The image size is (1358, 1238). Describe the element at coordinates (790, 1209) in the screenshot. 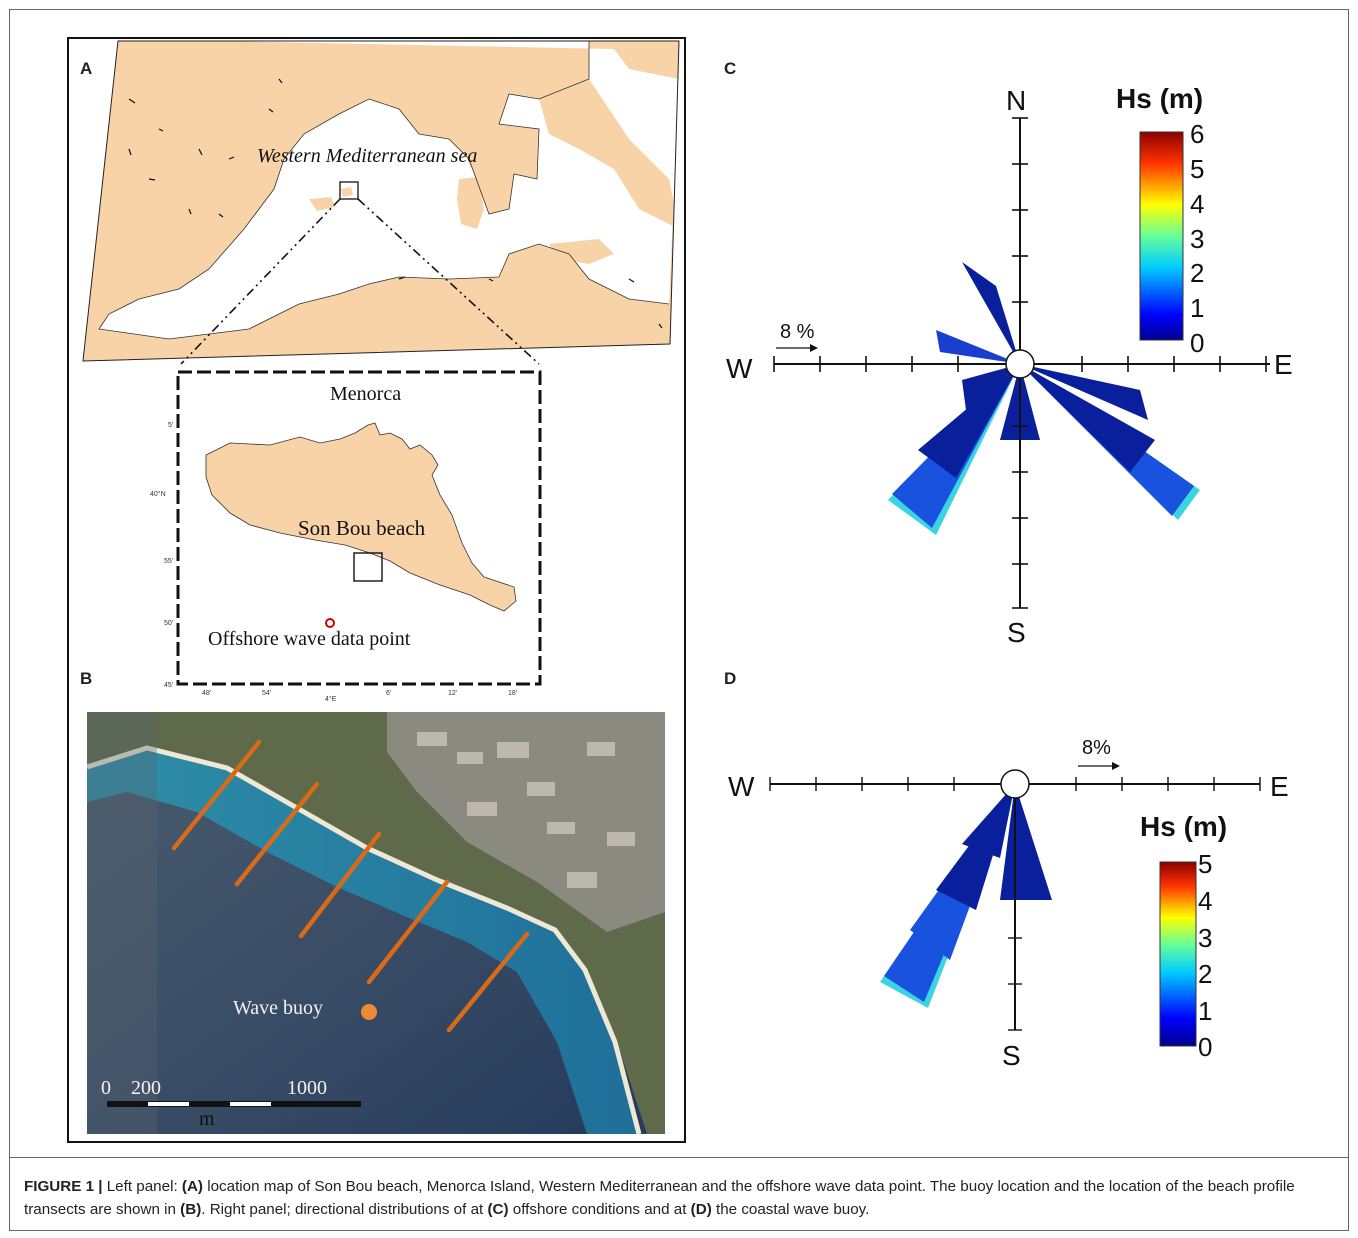

I see `caption-text: the coastal wave buoy.` at that location.